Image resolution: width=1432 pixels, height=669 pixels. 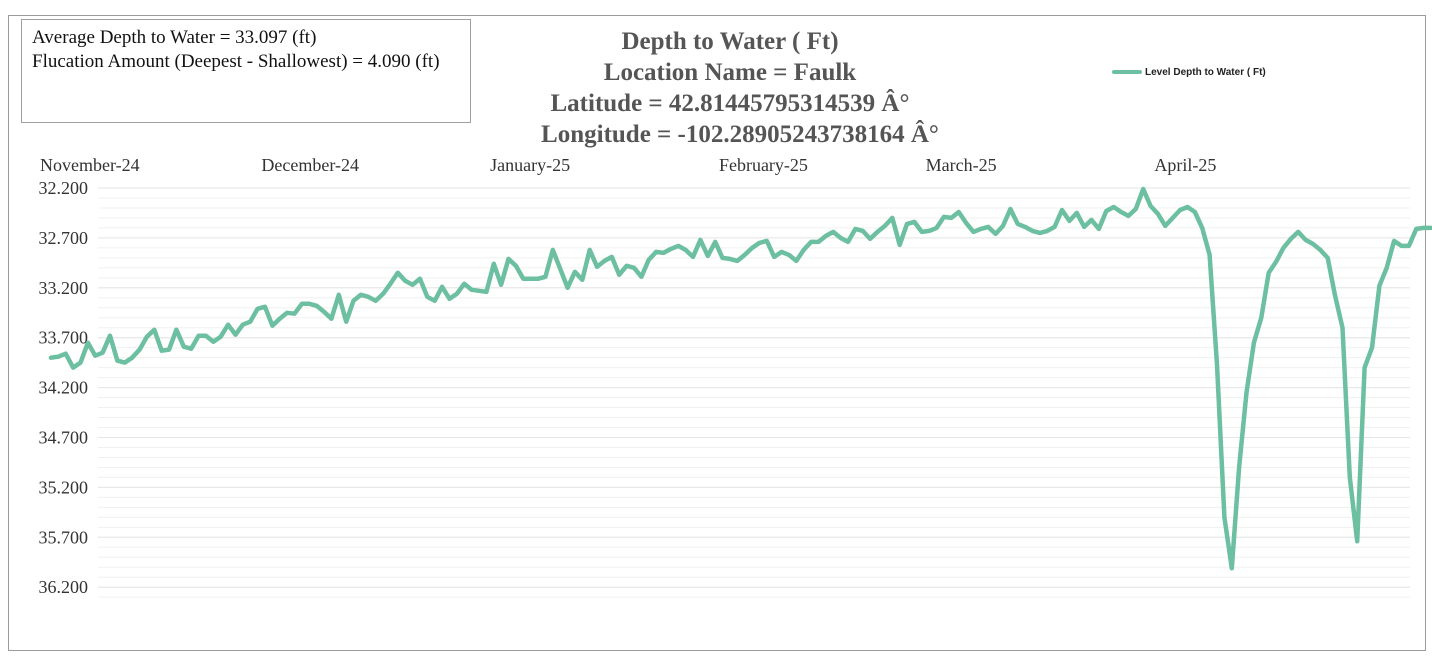 What do you see at coordinates (90, 165) in the screenshot?
I see `x-tick-label: November-24` at bounding box center [90, 165].